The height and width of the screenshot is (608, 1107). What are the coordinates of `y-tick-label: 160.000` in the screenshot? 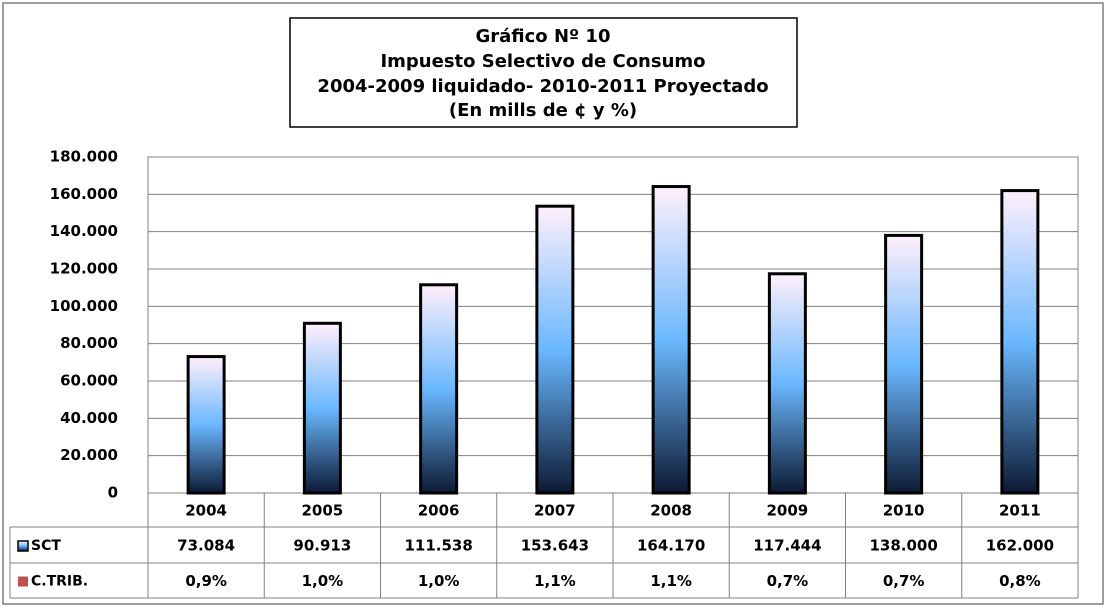 It's located at (84, 194).